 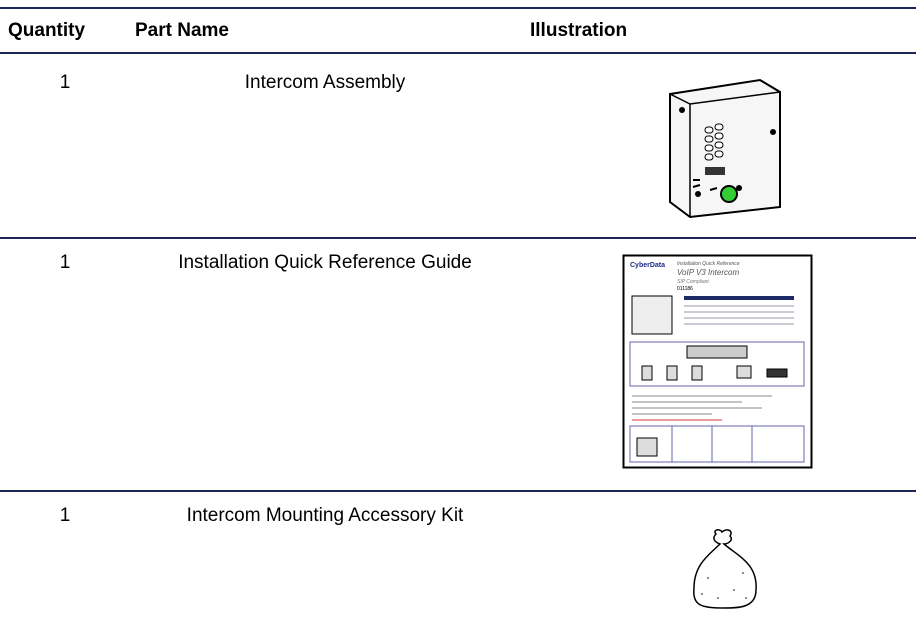 What do you see at coordinates (579, 30) in the screenshot?
I see `header-cell: Illustration` at bounding box center [579, 30].